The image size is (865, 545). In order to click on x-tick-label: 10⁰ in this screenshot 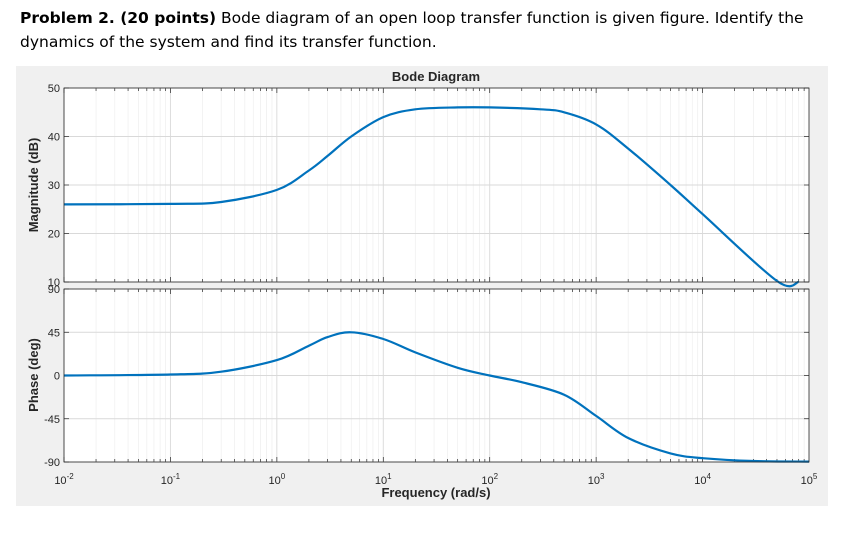, I will do `click(277, 479)`.